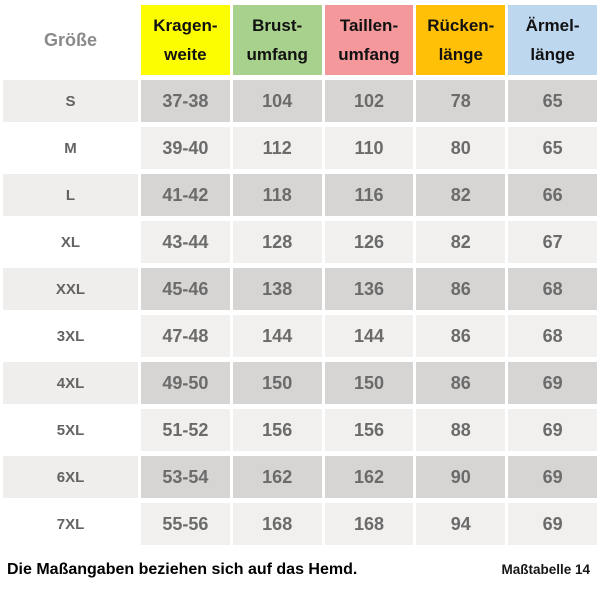 The image size is (600, 600). What do you see at coordinates (70, 289) in the screenshot?
I see `row-size-label: XXL` at bounding box center [70, 289].